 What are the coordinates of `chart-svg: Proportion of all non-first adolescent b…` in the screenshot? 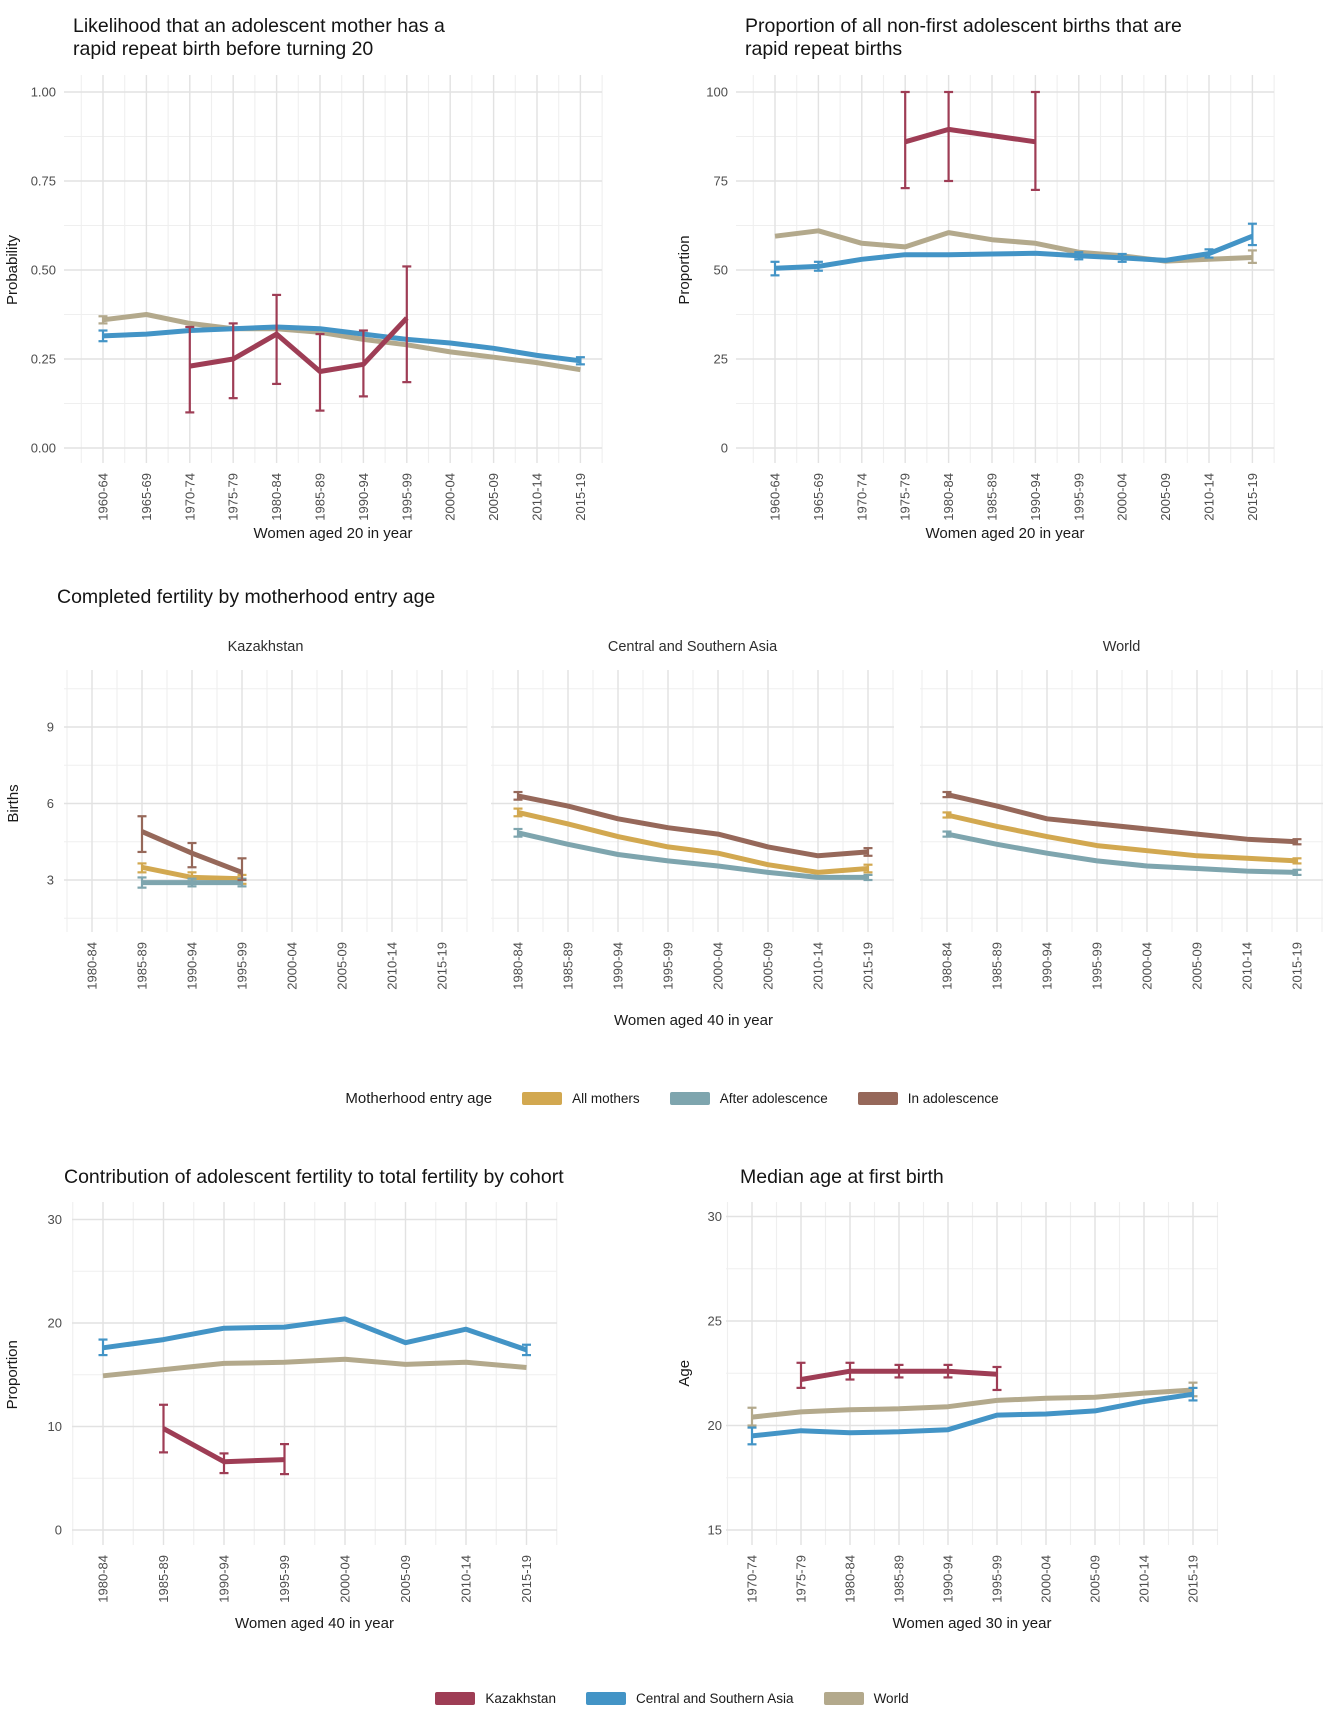 It's located at (975, 278).